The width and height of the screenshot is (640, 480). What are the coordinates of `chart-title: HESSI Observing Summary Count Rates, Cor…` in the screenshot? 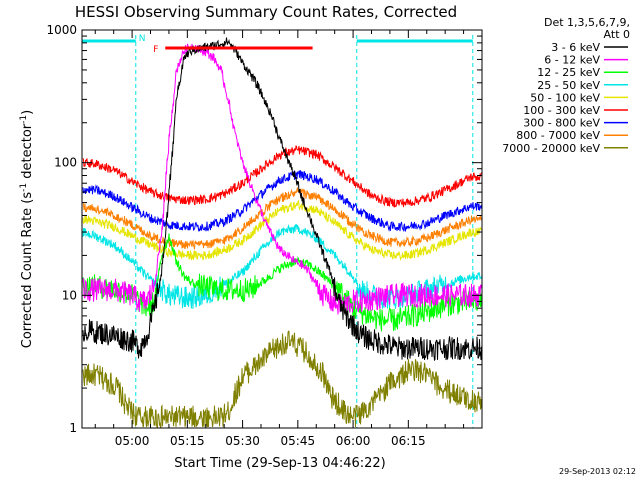 It's located at (266, 12).